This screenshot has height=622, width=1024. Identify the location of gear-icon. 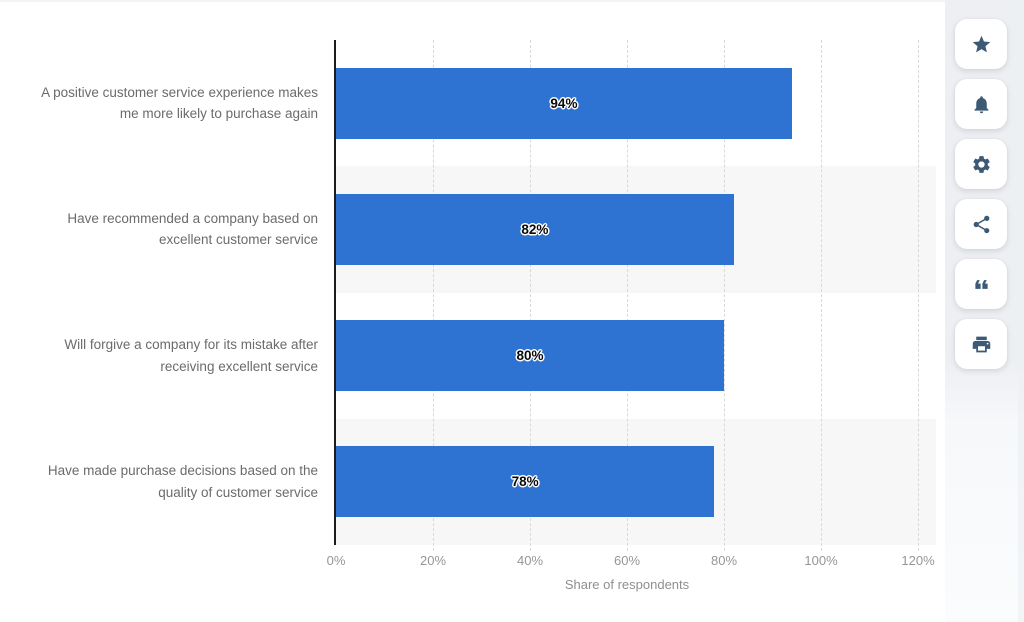
(981, 164).